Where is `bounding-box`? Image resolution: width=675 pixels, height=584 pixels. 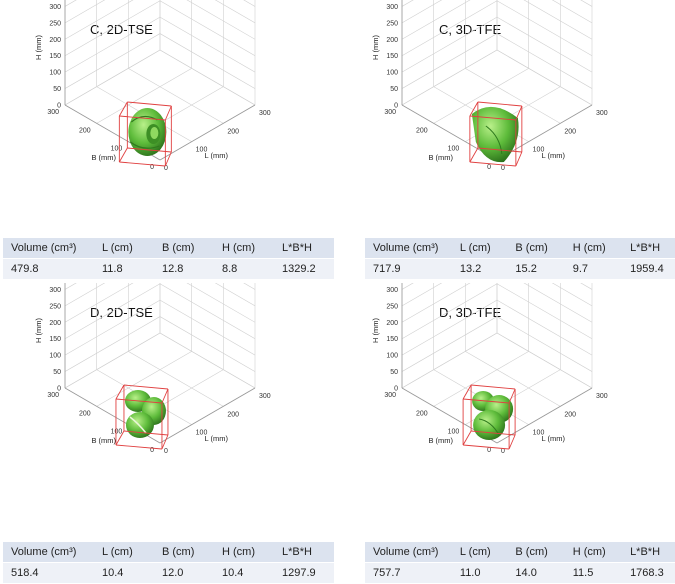
bounding-box is located at coordinates (145, 134).